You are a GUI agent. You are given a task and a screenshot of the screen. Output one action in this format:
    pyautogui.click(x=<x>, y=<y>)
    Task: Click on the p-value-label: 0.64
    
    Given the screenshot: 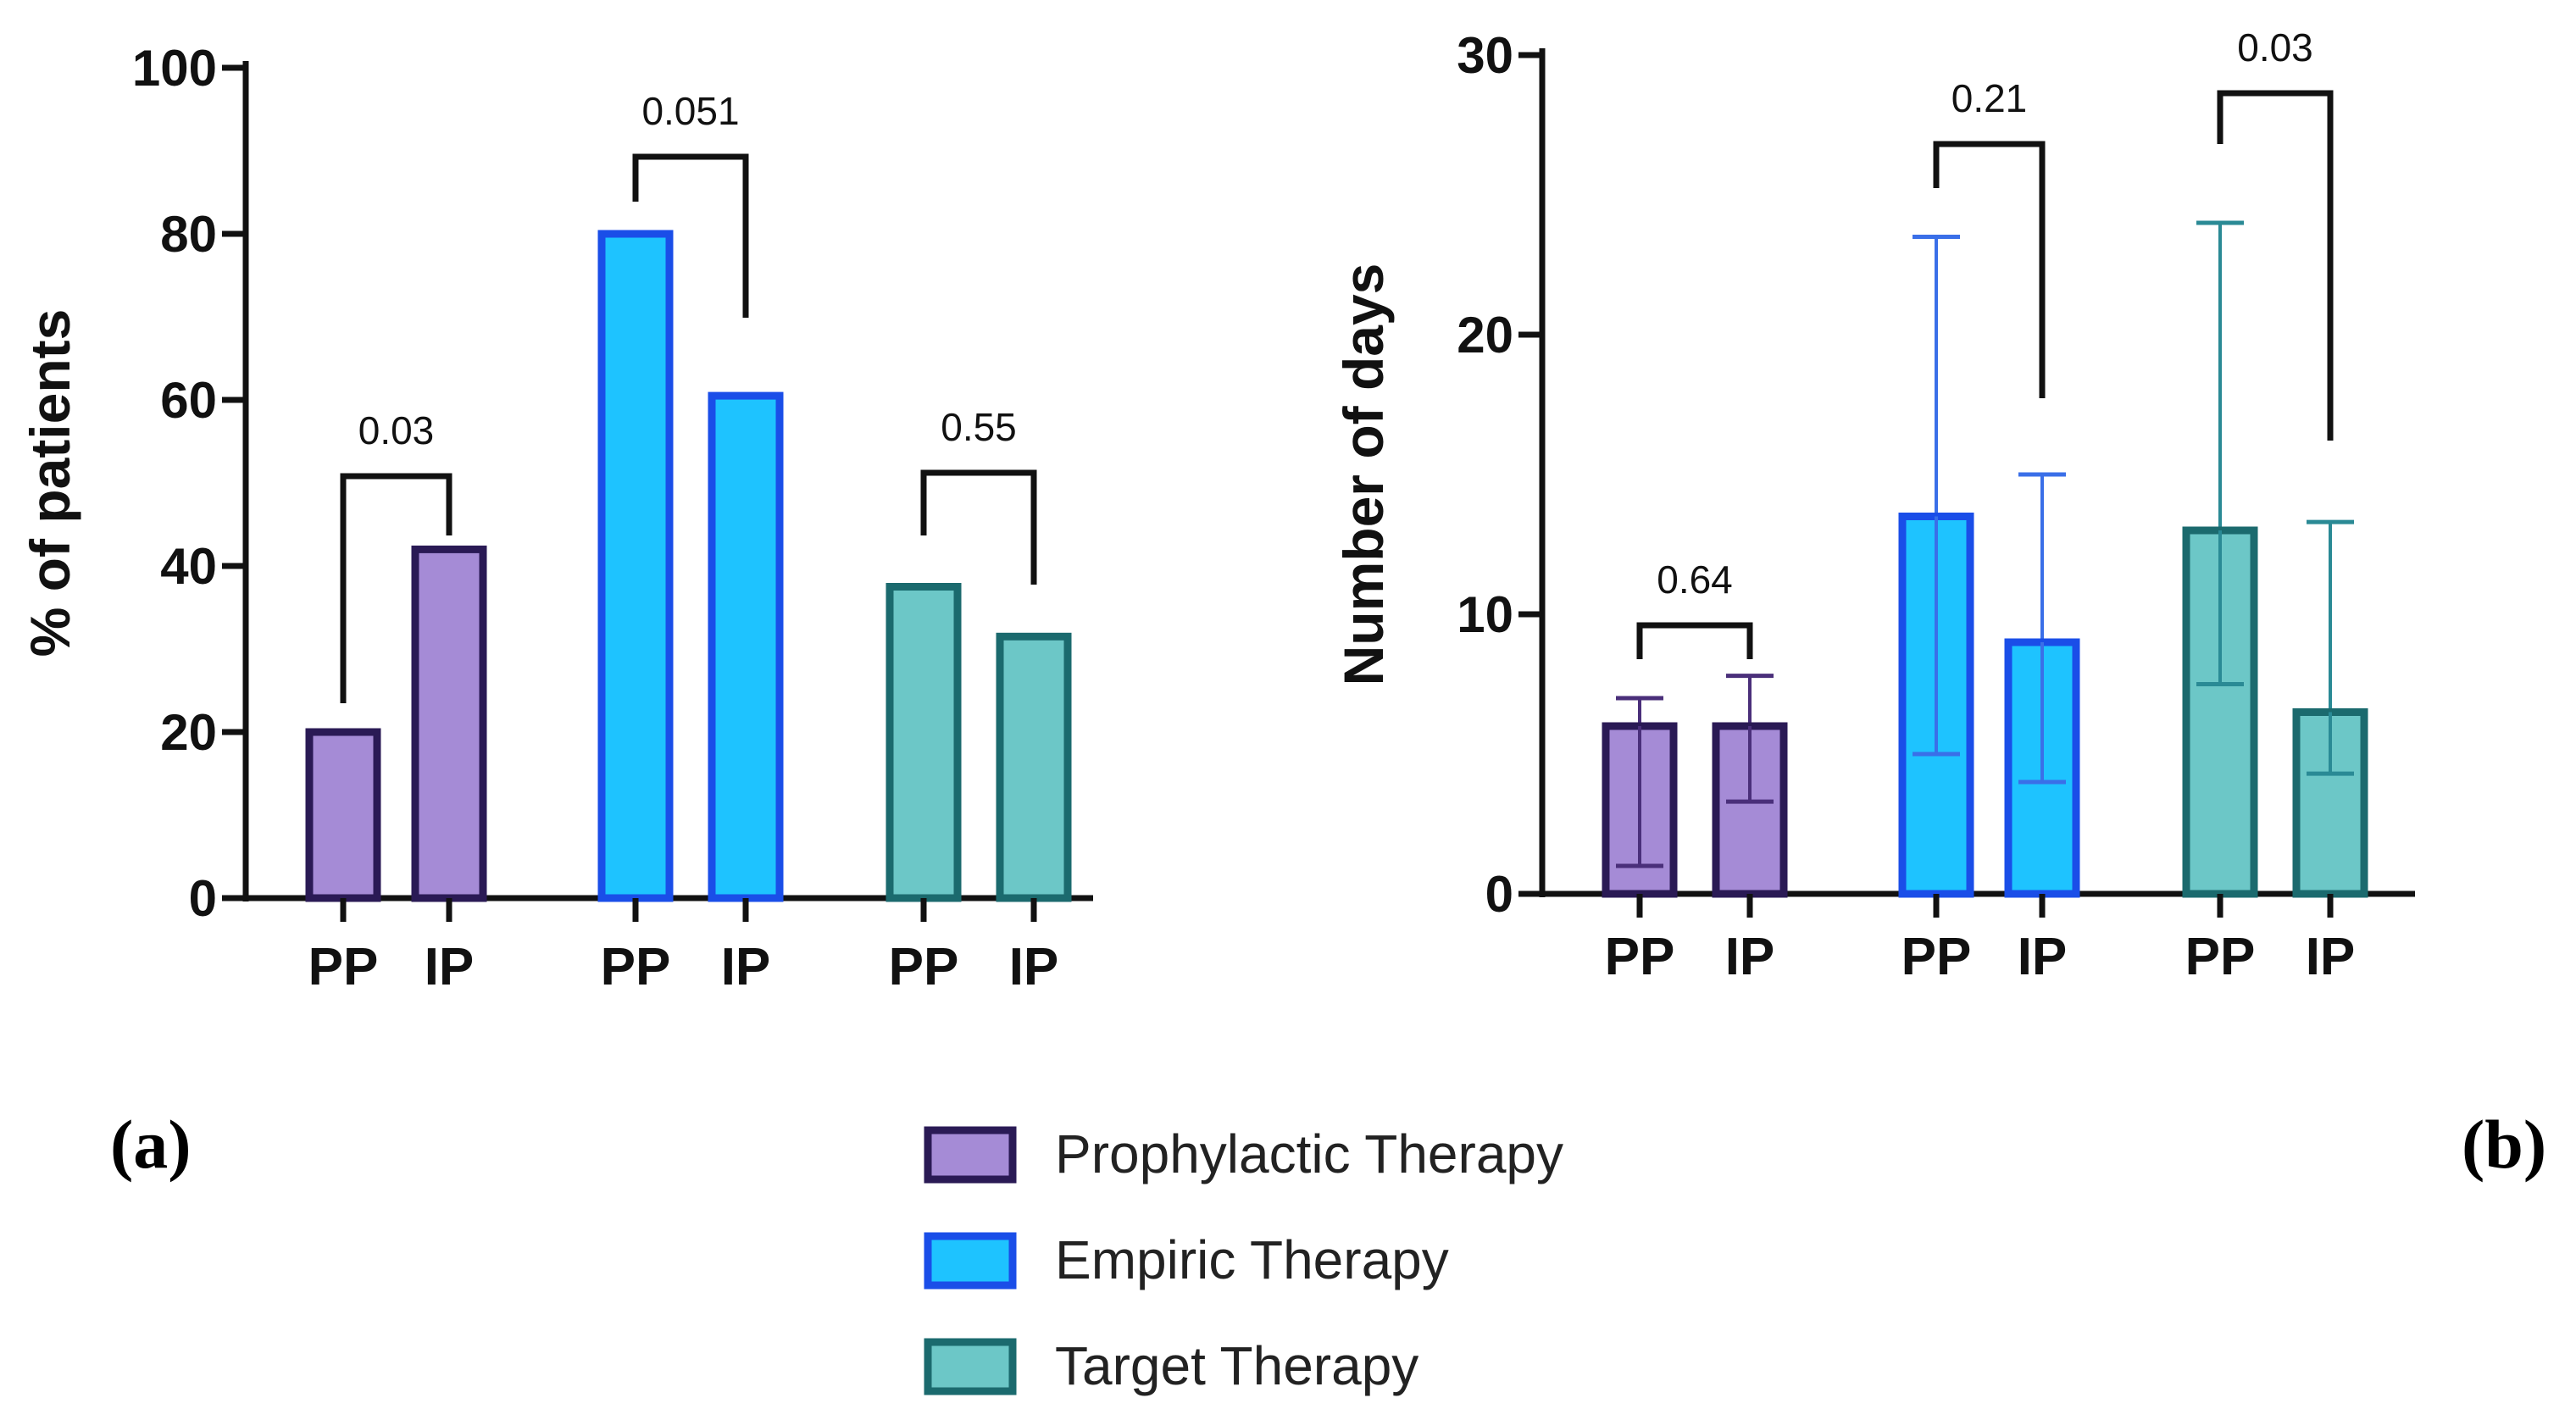 What is the action you would take?
    pyautogui.click(x=1695, y=579)
    